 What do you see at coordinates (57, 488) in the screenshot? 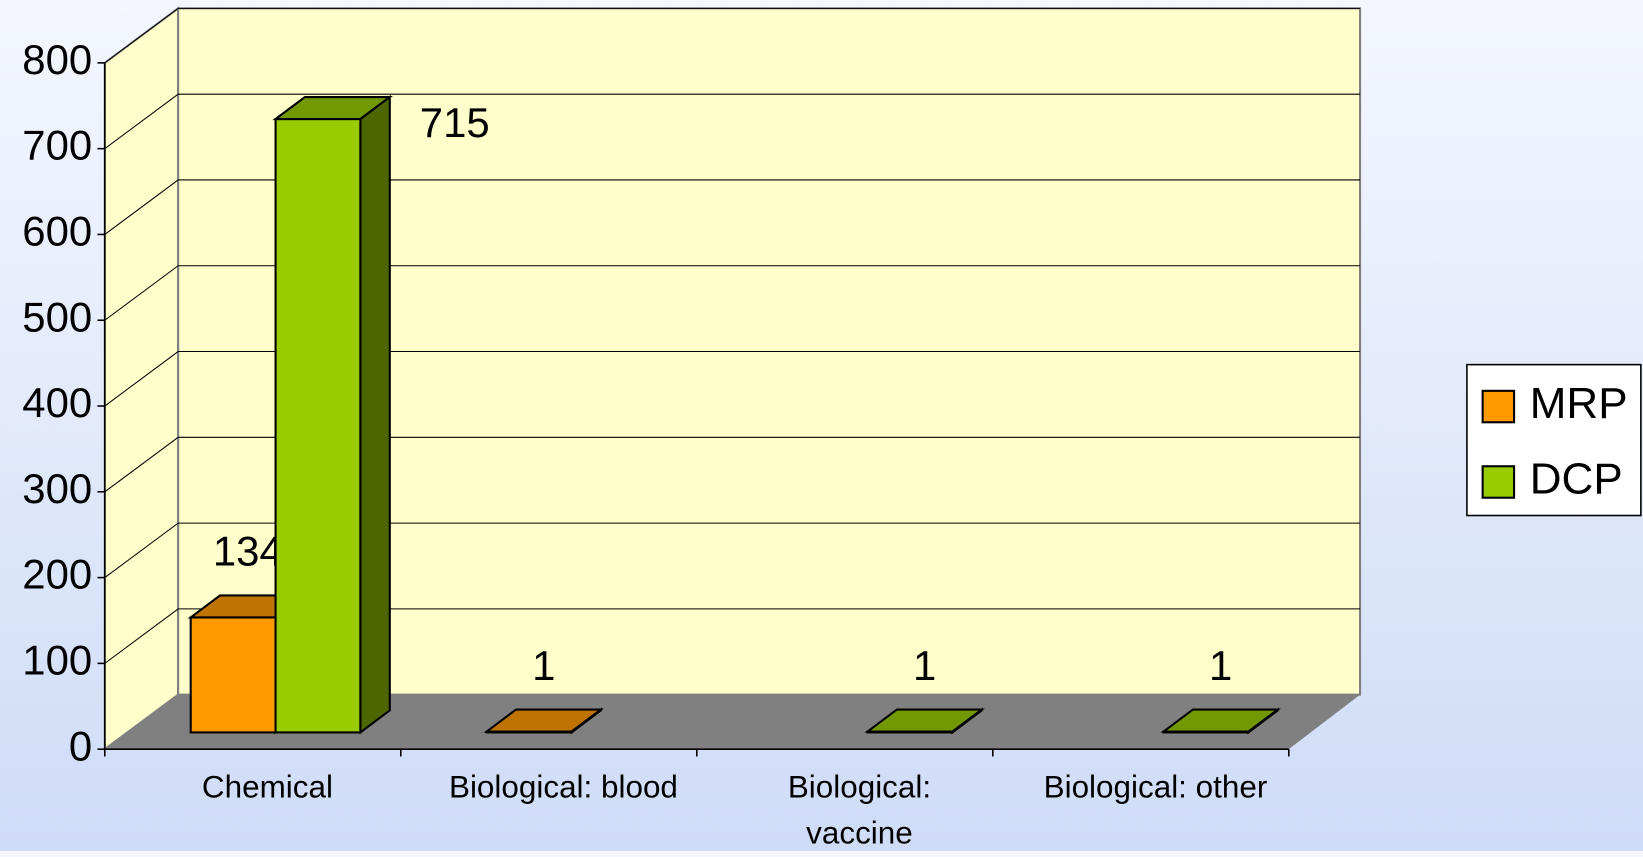
I see `y-tick-label: 300` at bounding box center [57, 488].